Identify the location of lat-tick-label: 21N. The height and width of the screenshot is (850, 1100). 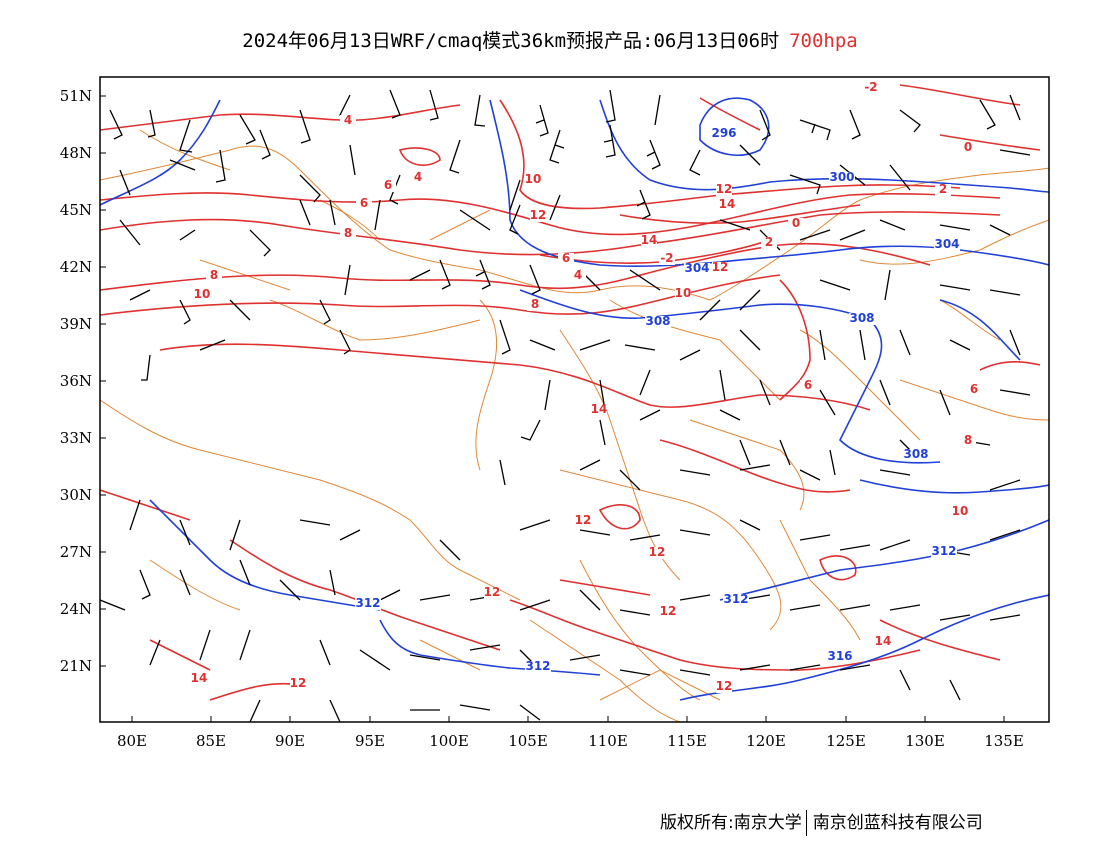
(76, 666).